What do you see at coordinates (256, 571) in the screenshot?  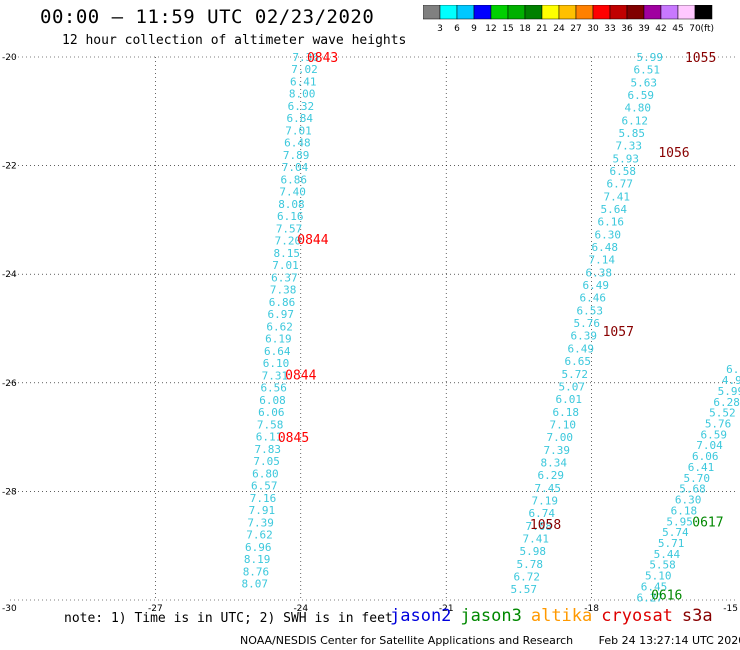 I see `wave-height-point: 8.76` at bounding box center [256, 571].